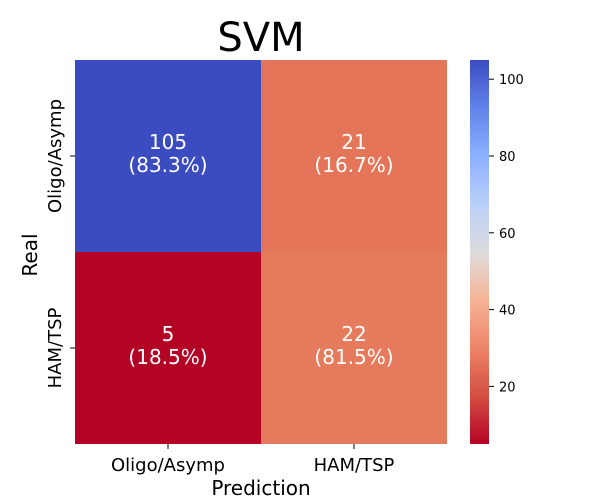  Describe the element at coordinates (30, 254) in the screenshot. I see `y-axis-label: Real` at that location.